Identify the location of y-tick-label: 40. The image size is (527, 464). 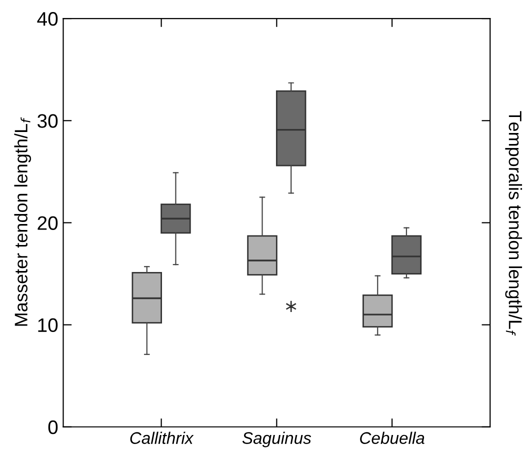
(47, 19).